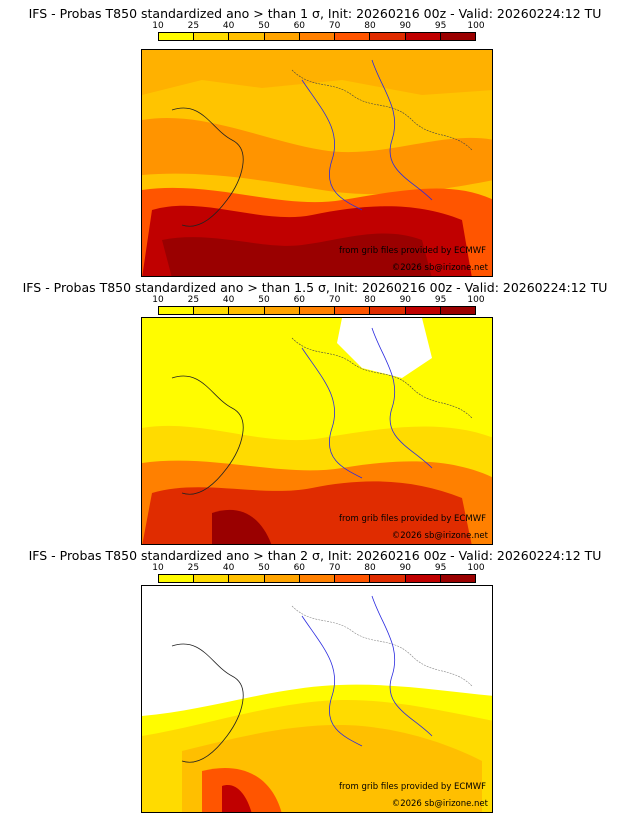 The image size is (630, 828). I want to click on map-band-north, so click(317, 72).